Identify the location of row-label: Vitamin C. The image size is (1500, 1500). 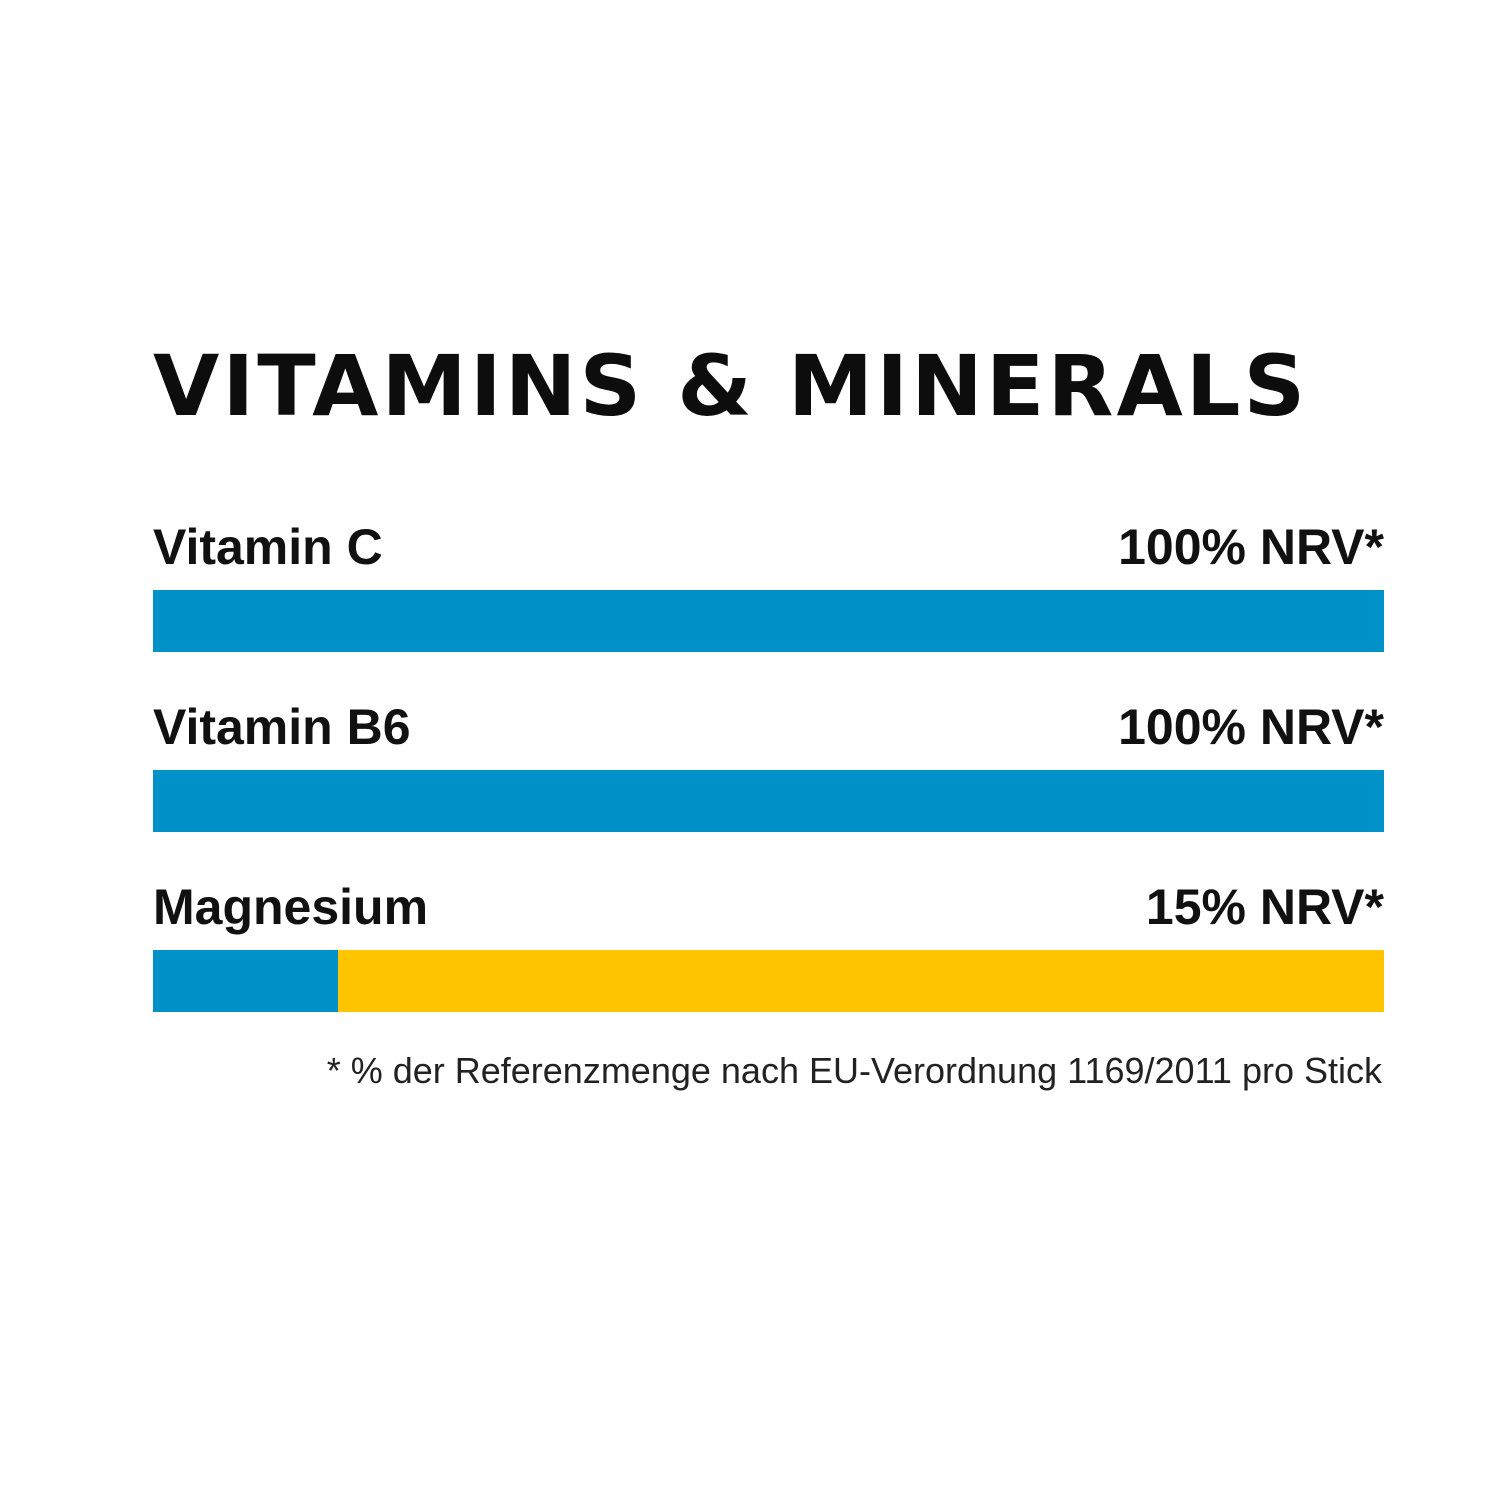
(268, 547).